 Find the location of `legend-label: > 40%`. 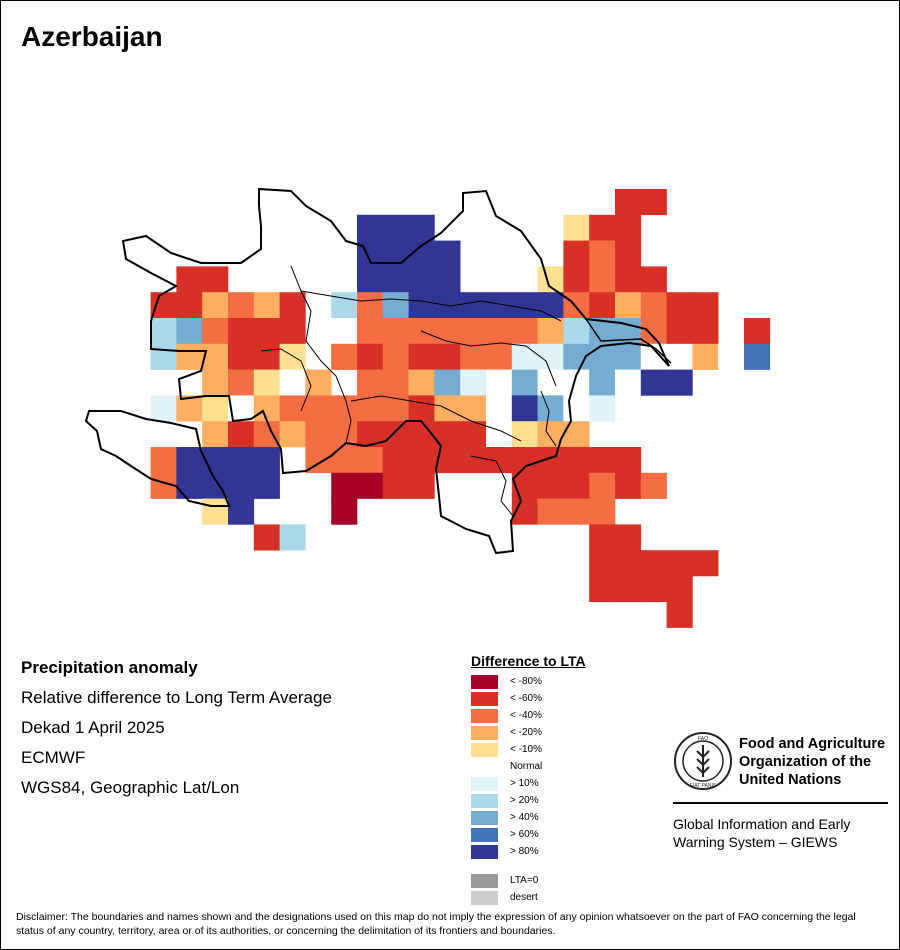

legend-label: > 40% is located at coordinates (524, 817).